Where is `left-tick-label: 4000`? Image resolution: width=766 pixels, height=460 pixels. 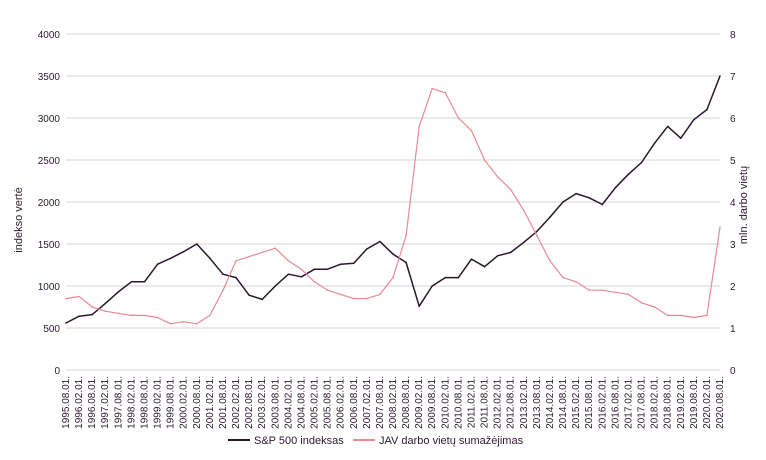
left-tick-label: 4000 is located at coordinates (49, 35).